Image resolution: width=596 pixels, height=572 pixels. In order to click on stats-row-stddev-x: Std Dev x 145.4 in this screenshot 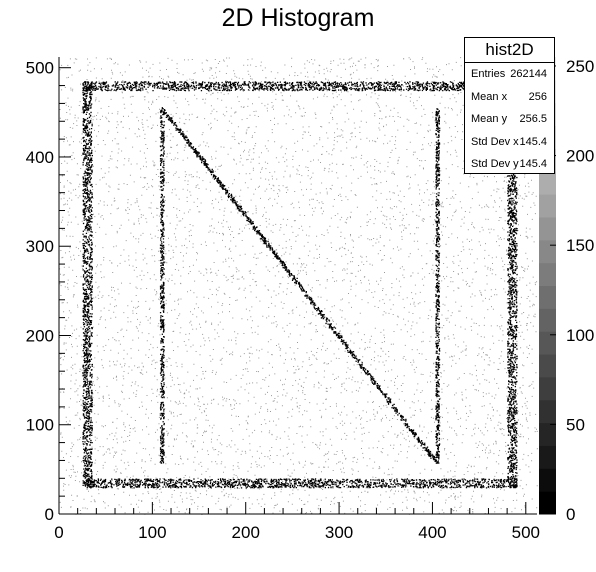, I will do `click(509, 142)`.